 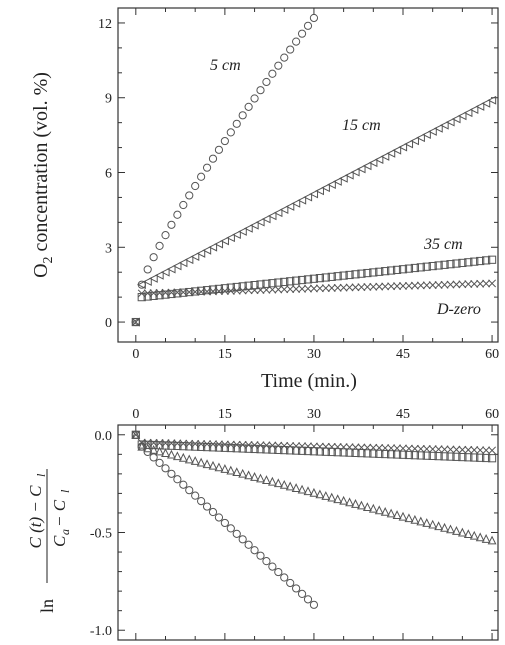 What do you see at coordinates (314, 303) in the screenshot?
I see `series-d-zero` at bounding box center [314, 303].